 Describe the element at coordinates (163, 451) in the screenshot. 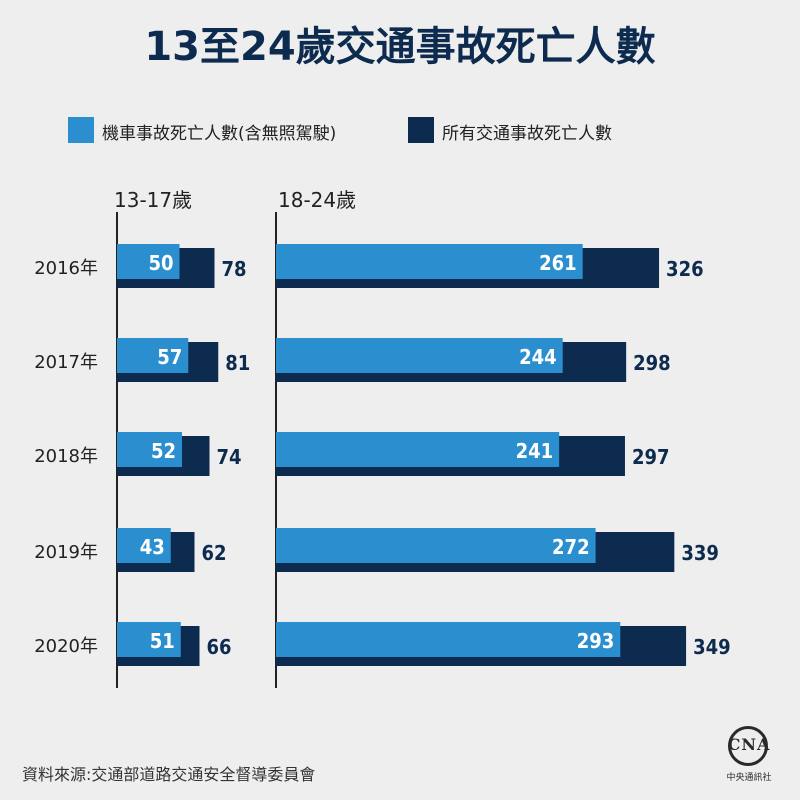

I see `value-label-motorcycle-13-17-2: 52` at that location.